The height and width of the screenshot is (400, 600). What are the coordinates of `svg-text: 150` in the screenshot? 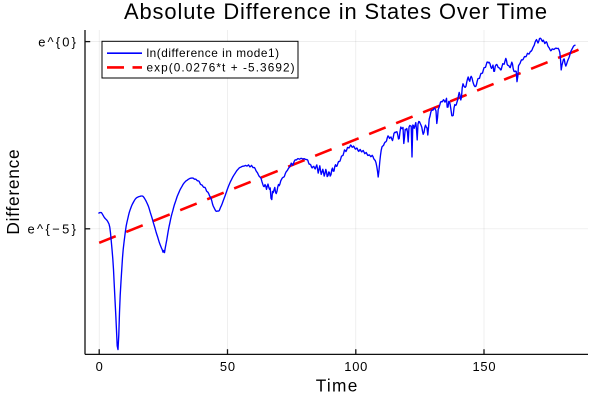 It's located at (484, 366).